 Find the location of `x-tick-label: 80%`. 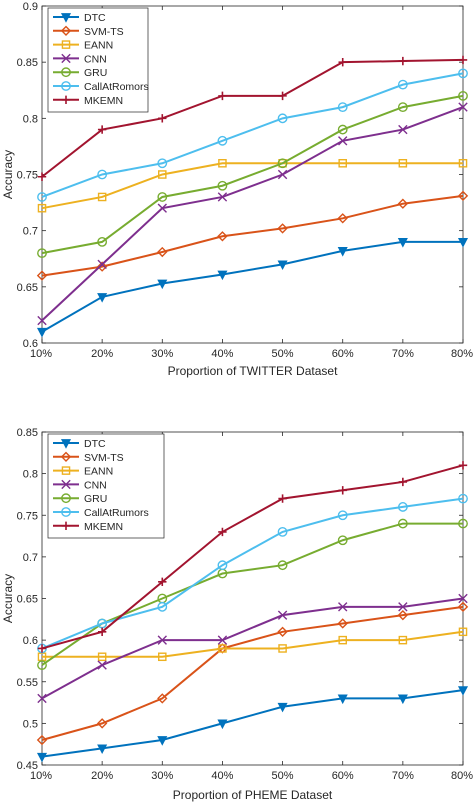

x-tick-label: 80% is located at coordinates (462, 354).